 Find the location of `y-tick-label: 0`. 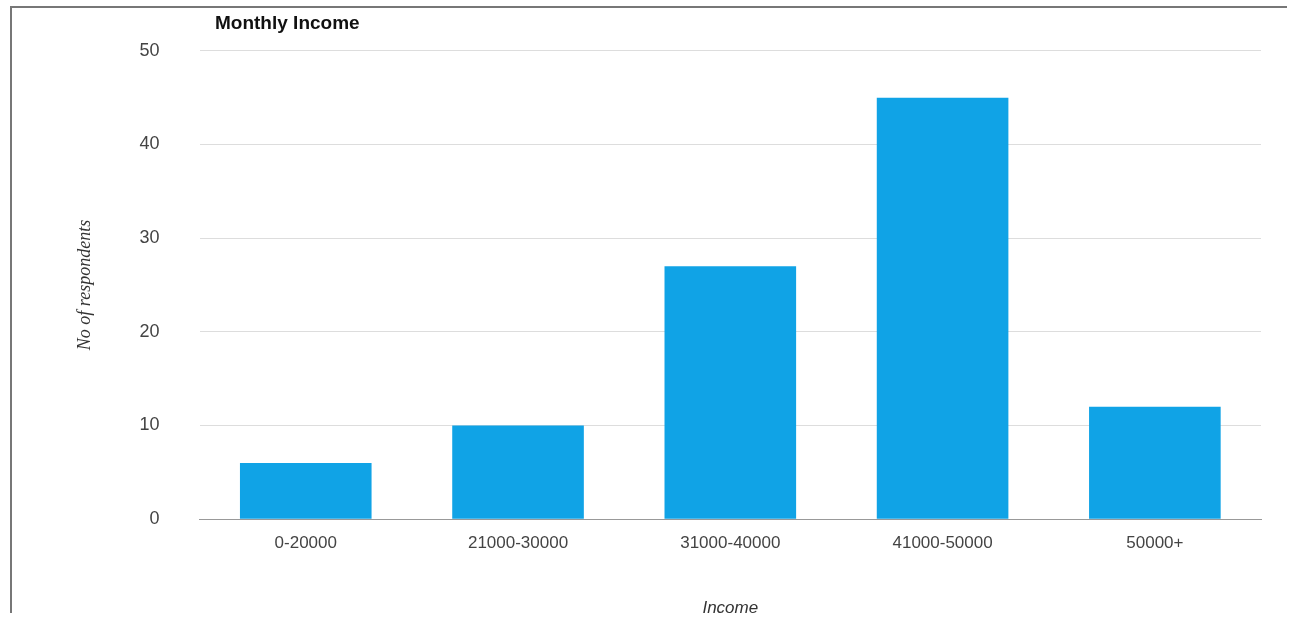

y-tick-label: 0 is located at coordinates (154, 518).